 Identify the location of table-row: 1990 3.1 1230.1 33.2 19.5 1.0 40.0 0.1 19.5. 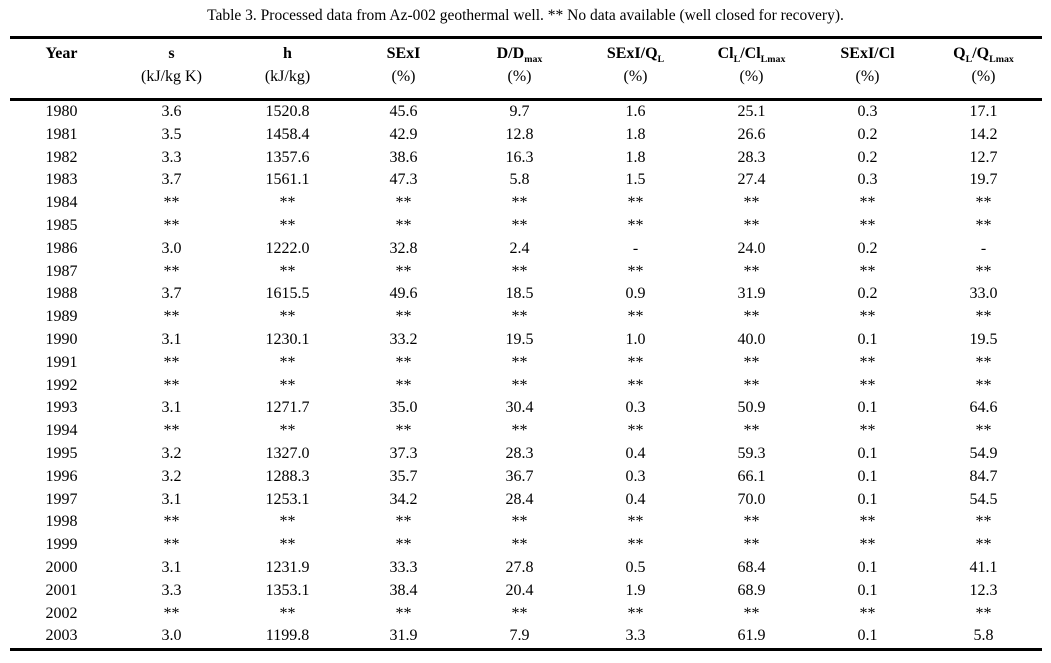
(526, 340).